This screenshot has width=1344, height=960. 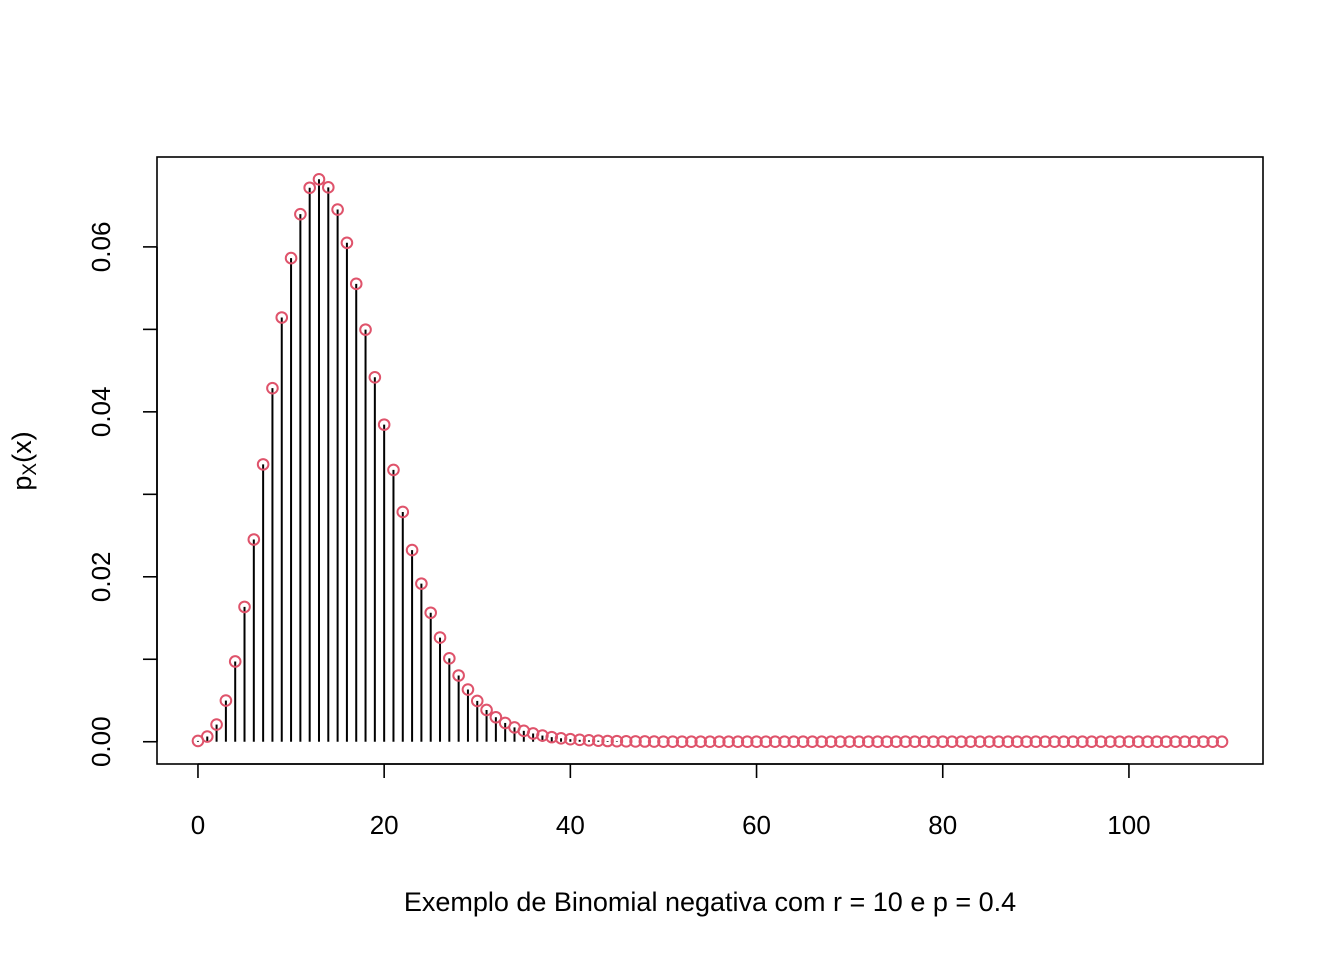 What do you see at coordinates (942, 825) in the screenshot?
I see `x-tick-label: 80` at bounding box center [942, 825].